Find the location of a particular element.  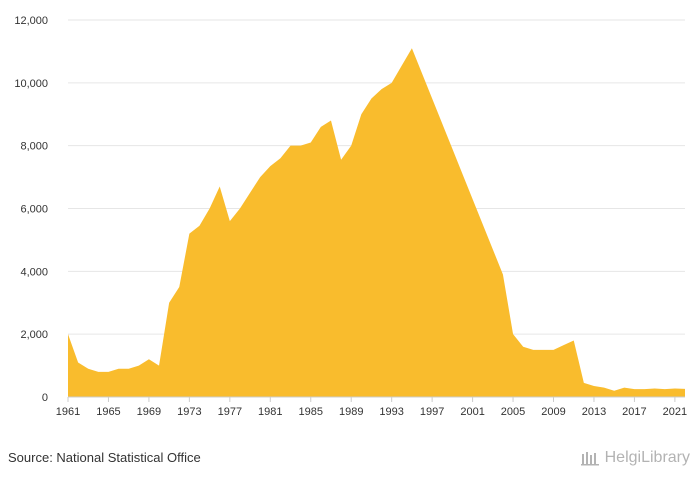

x-tick-label: 1965 is located at coordinates (108, 412).